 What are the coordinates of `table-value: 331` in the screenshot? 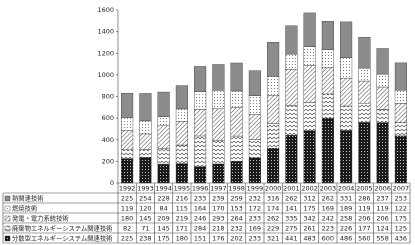 It's located at (346, 199).